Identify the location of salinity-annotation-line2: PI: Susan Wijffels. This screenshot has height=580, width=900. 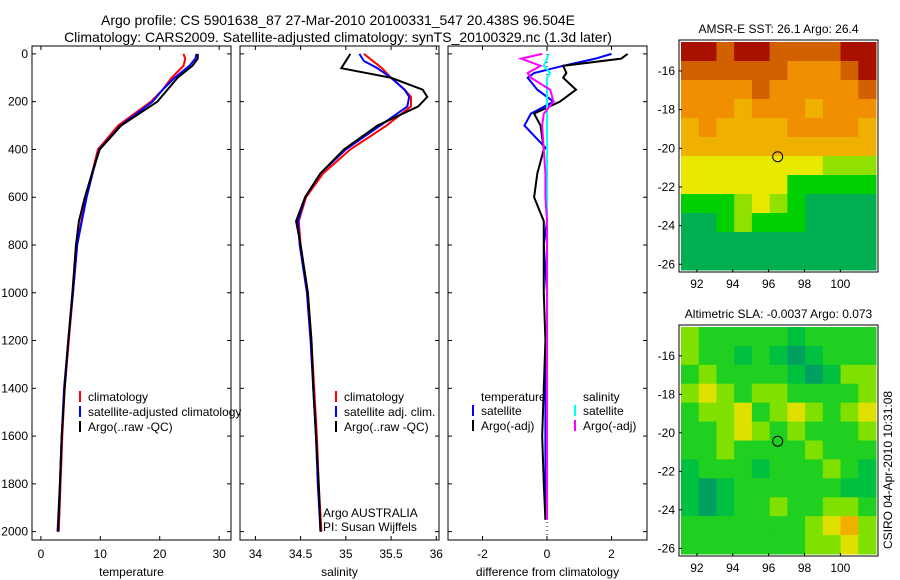
(370, 527).